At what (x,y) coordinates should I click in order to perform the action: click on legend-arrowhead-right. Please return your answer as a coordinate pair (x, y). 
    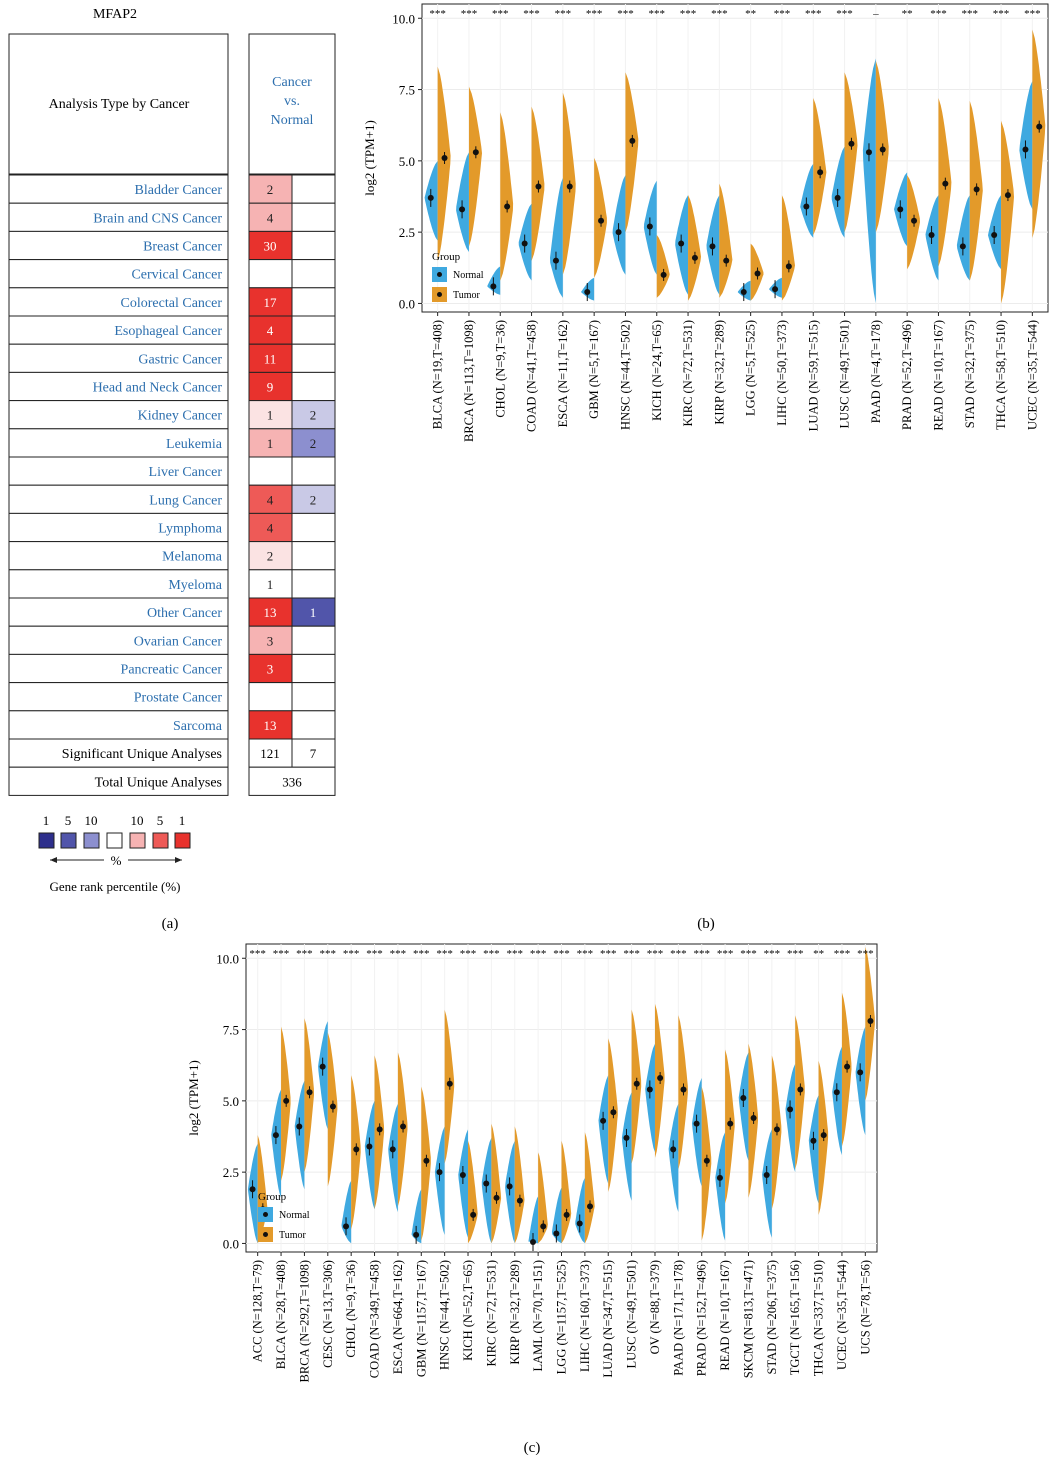
    Looking at the image, I should click on (178, 860).